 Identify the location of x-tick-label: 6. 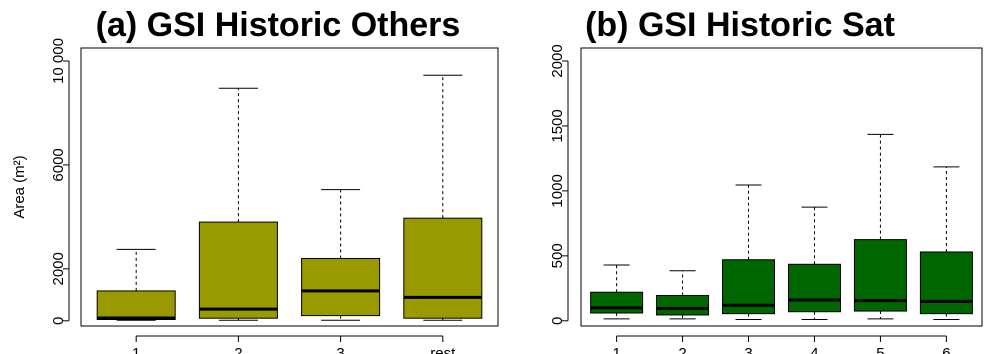
(946, 349).